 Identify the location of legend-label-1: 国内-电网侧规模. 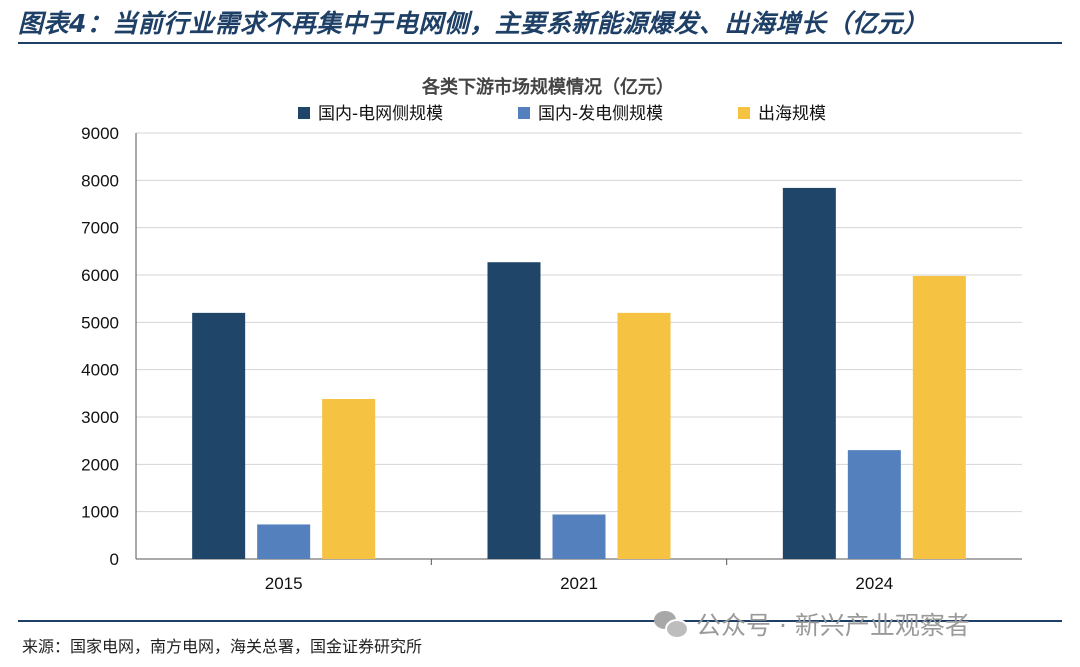
(380, 114).